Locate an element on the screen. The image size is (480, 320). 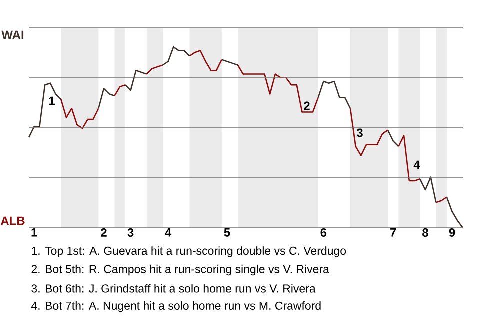
text: 1. Top 1st: A. Guevara hit a run-scoring double vs C. Verdugo is located at coordinates (189, 252).